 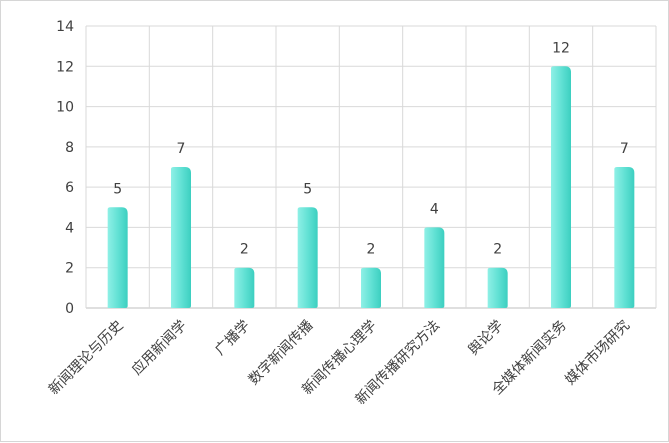 What do you see at coordinates (159, 348) in the screenshot?
I see `x-tick-label: 应用新闻学` at bounding box center [159, 348].